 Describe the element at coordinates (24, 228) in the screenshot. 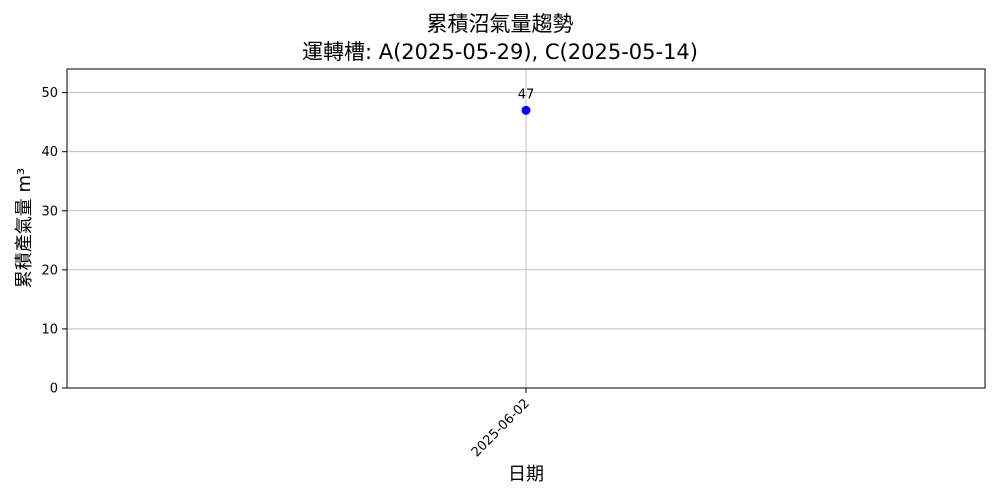

I see `y-axis-label: 累積產氣量 m³` at that location.